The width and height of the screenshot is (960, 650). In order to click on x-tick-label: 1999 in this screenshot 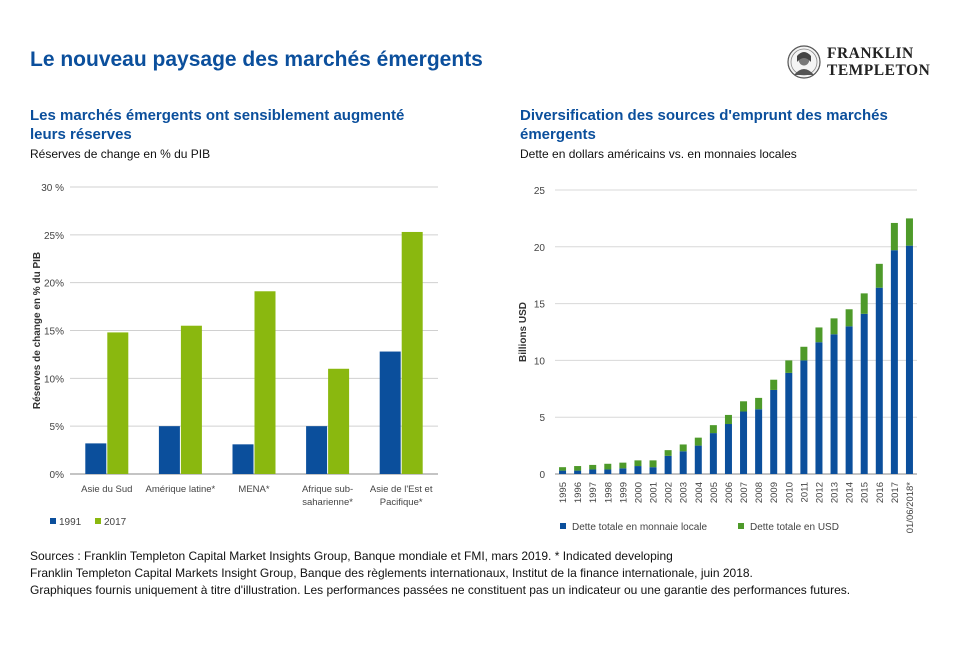, I will do `click(623, 492)`.